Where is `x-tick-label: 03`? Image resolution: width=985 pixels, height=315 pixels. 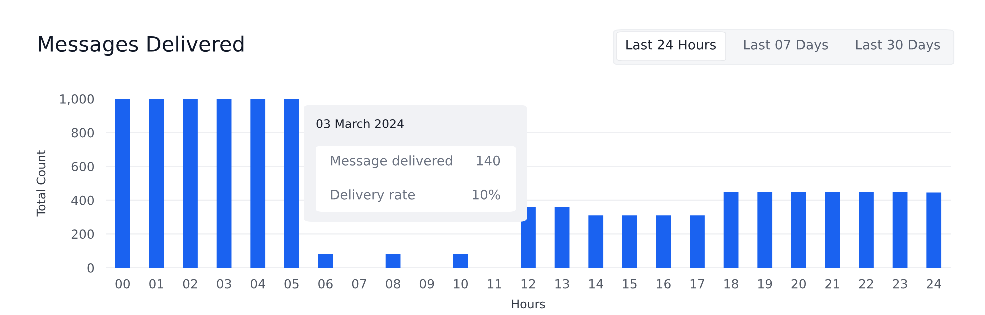 x-tick-label: 03 is located at coordinates (224, 284).